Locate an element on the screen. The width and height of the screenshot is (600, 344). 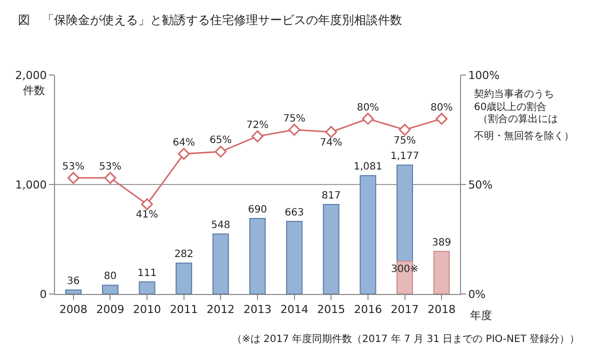
data-label: 111 is located at coordinates (147, 273).